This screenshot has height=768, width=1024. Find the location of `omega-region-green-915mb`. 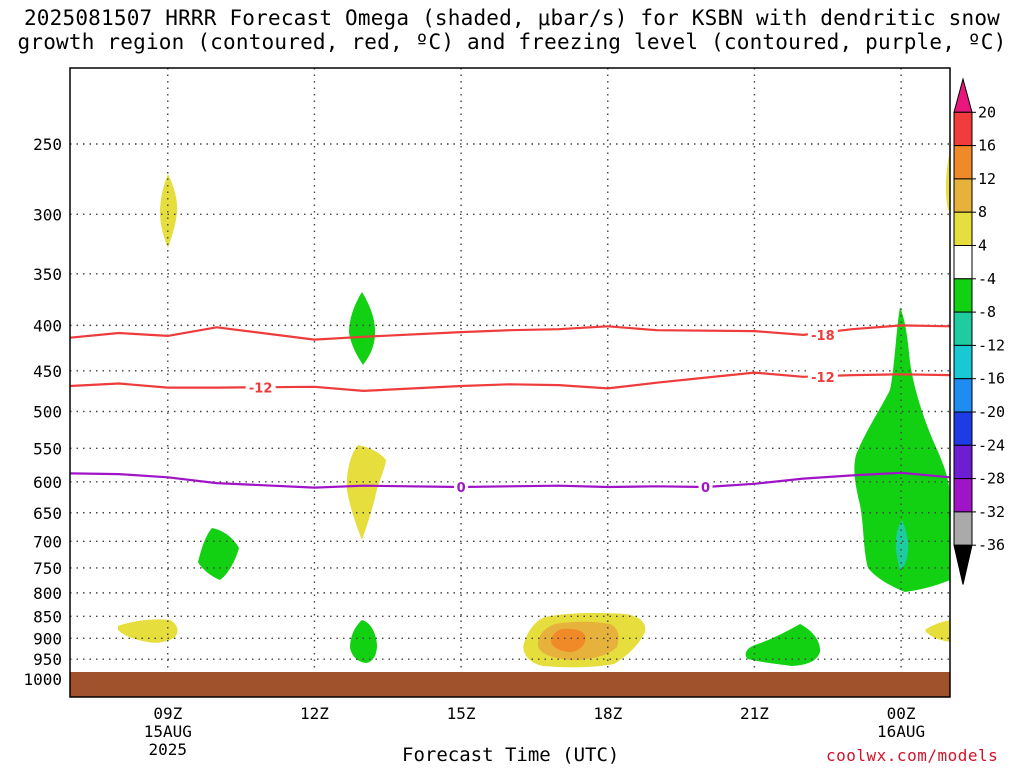

omega-region-green-915mb is located at coordinates (363, 641).